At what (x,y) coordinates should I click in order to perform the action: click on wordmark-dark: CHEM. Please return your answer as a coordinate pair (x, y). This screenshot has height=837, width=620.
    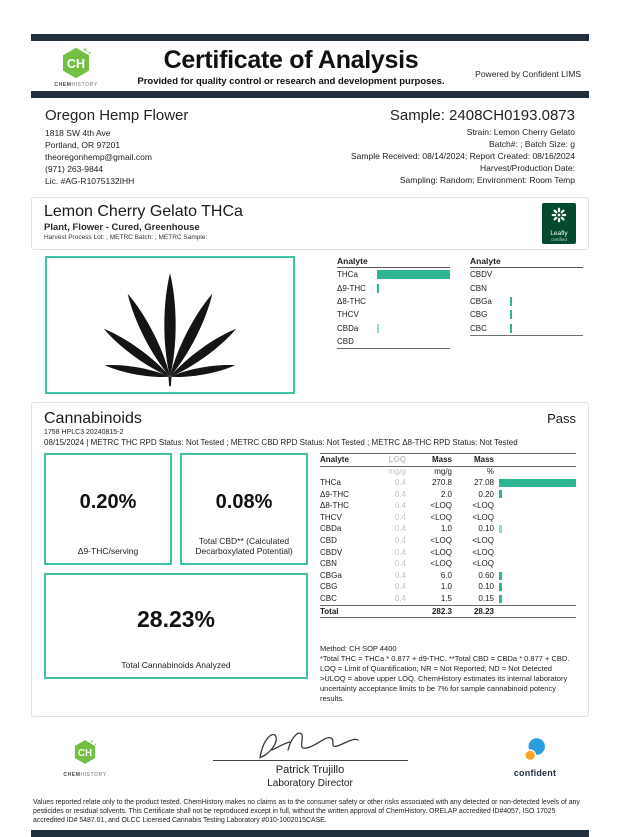
    Looking at the image, I should click on (72, 774).